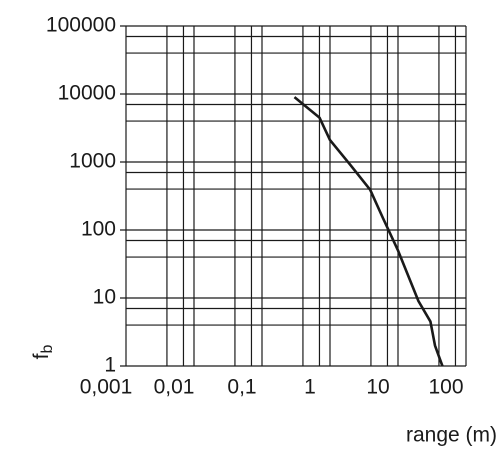 The image size is (500, 465). I want to click on y-label-base: f, so click(41, 356).